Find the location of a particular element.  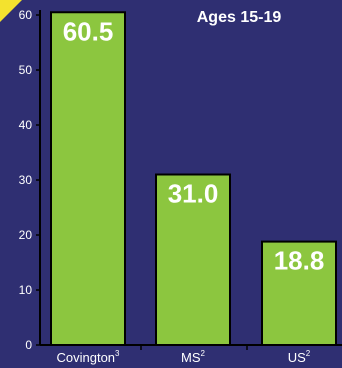

chart-title: Ages 15-19 is located at coordinates (239, 17).